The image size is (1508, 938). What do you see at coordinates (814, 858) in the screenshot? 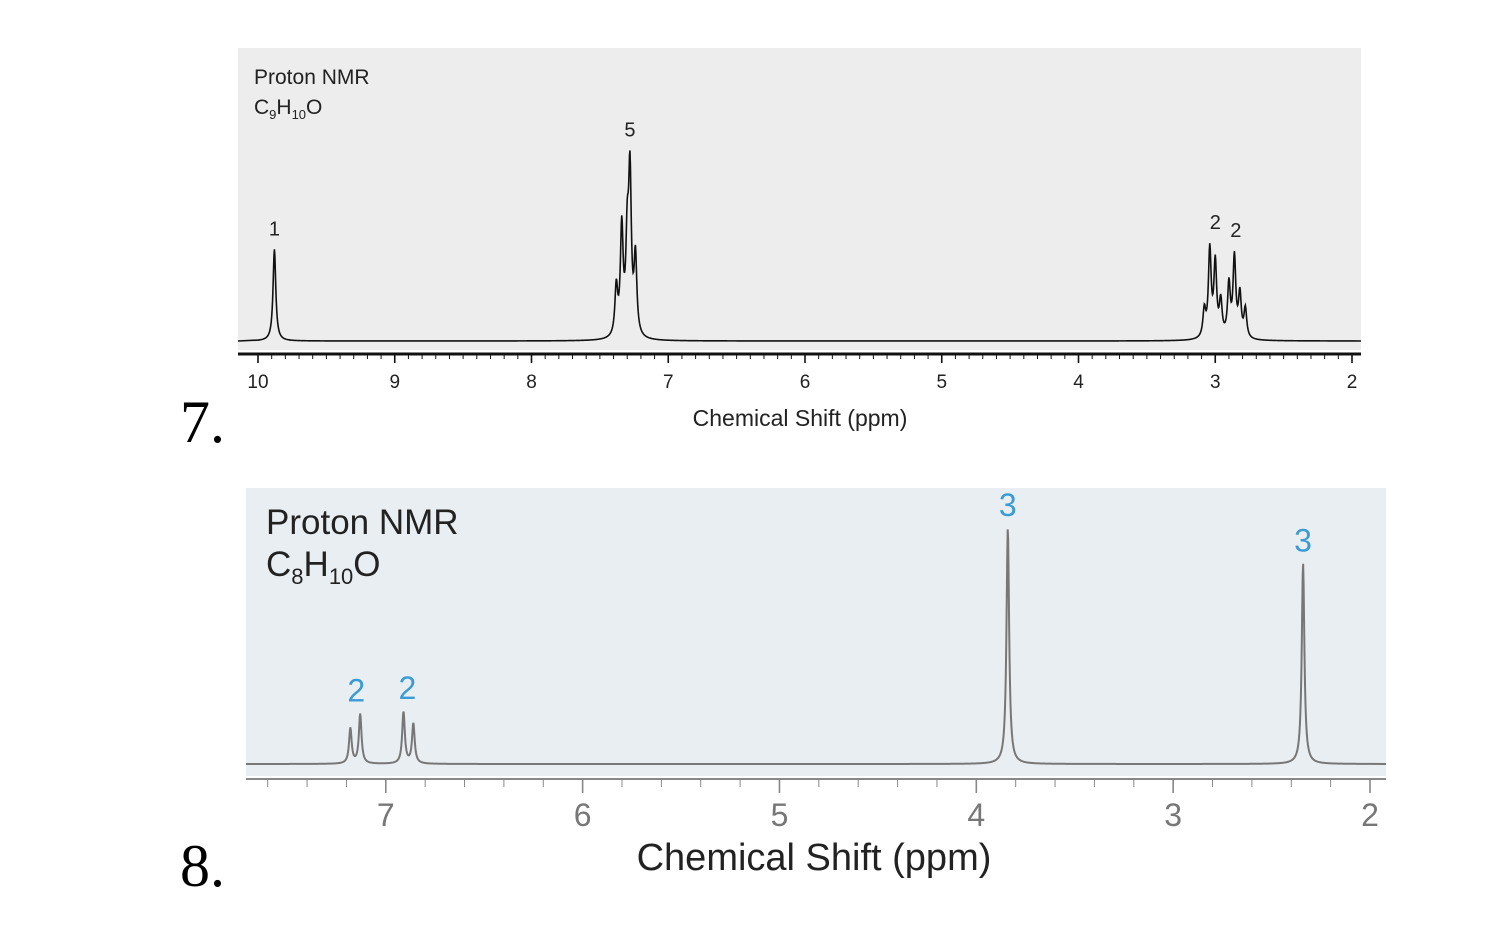
I see `chart-2-x-axis-label: Chemical Shift (ppm)` at bounding box center [814, 858].